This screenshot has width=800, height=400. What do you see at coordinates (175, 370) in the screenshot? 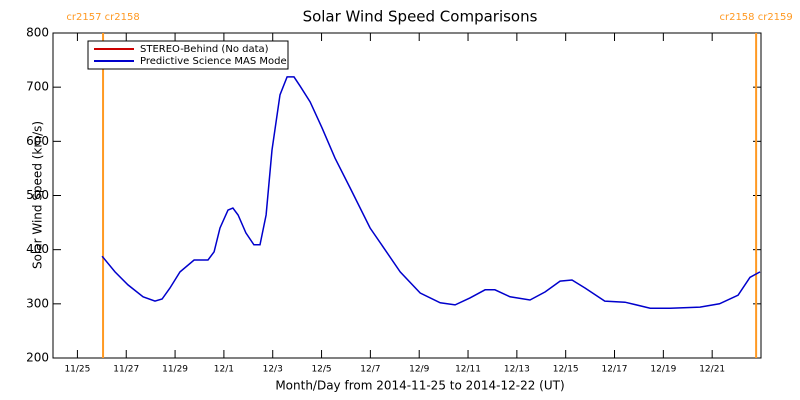
I see `x-tick-label: 11/29` at bounding box center [175, 370].